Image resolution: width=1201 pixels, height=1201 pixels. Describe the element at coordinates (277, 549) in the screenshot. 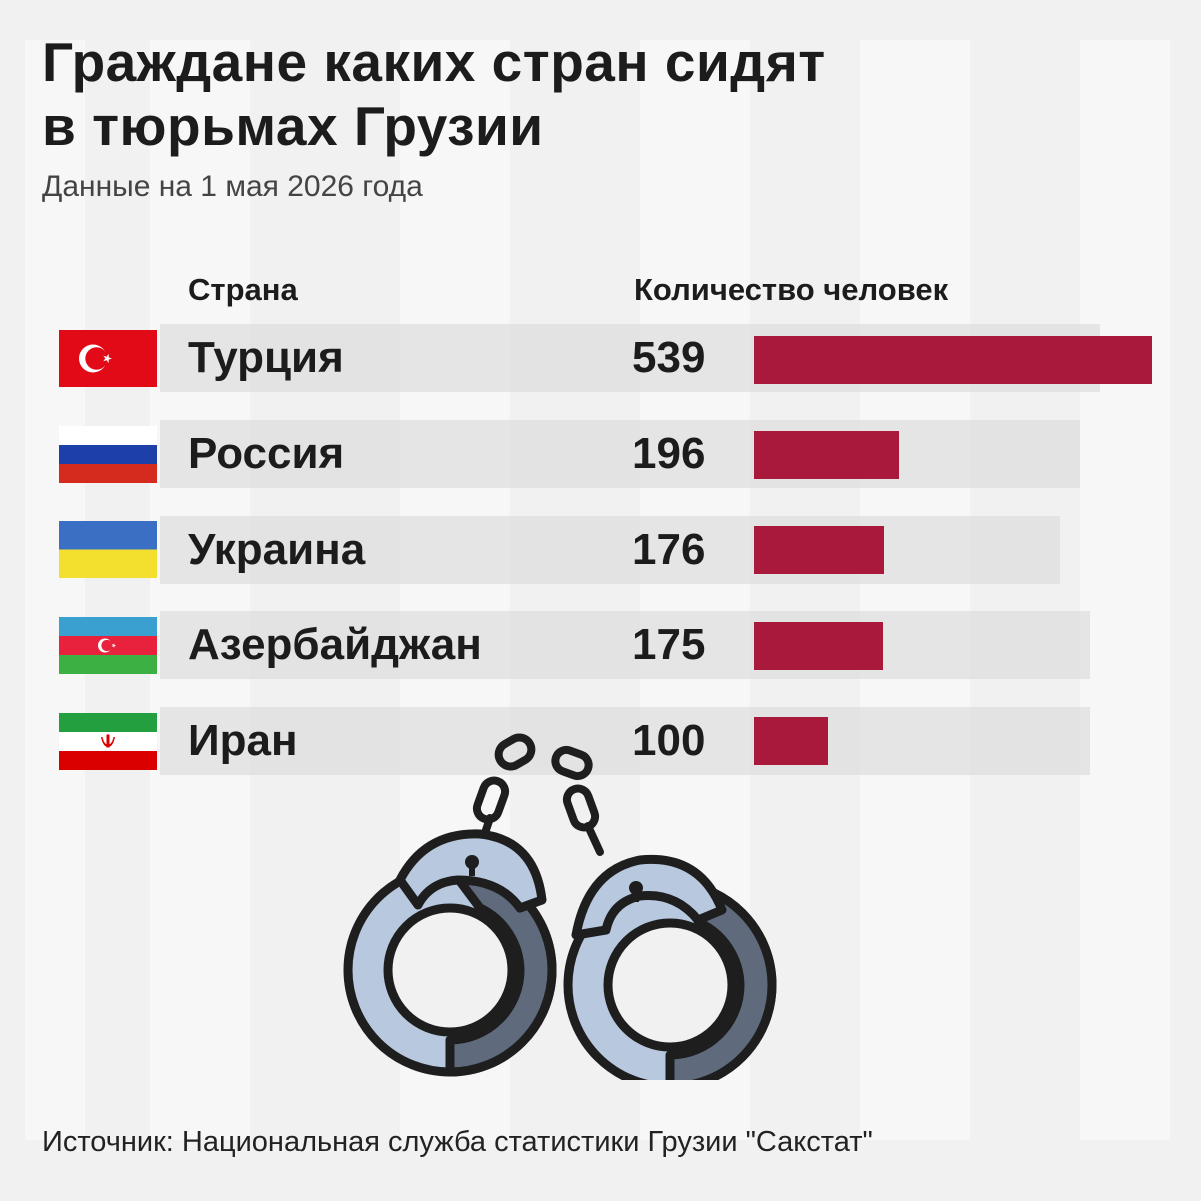

I see `category-label: Украина` at that location.